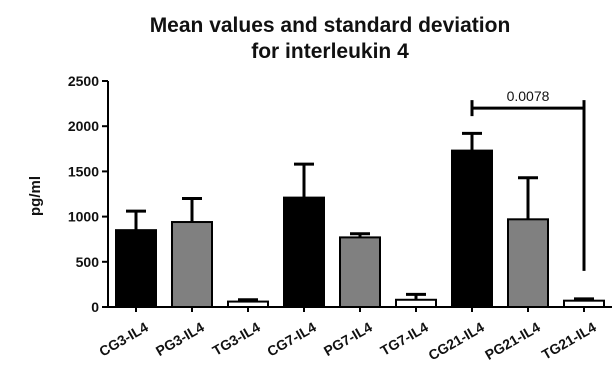 Image resolution: width=616 pixels, height=371 pixels. What do you see at coordinates (569, 341) in the screenshot?
I see `x-tick-label: TG21-IL4` at bounding box center [569, 341].